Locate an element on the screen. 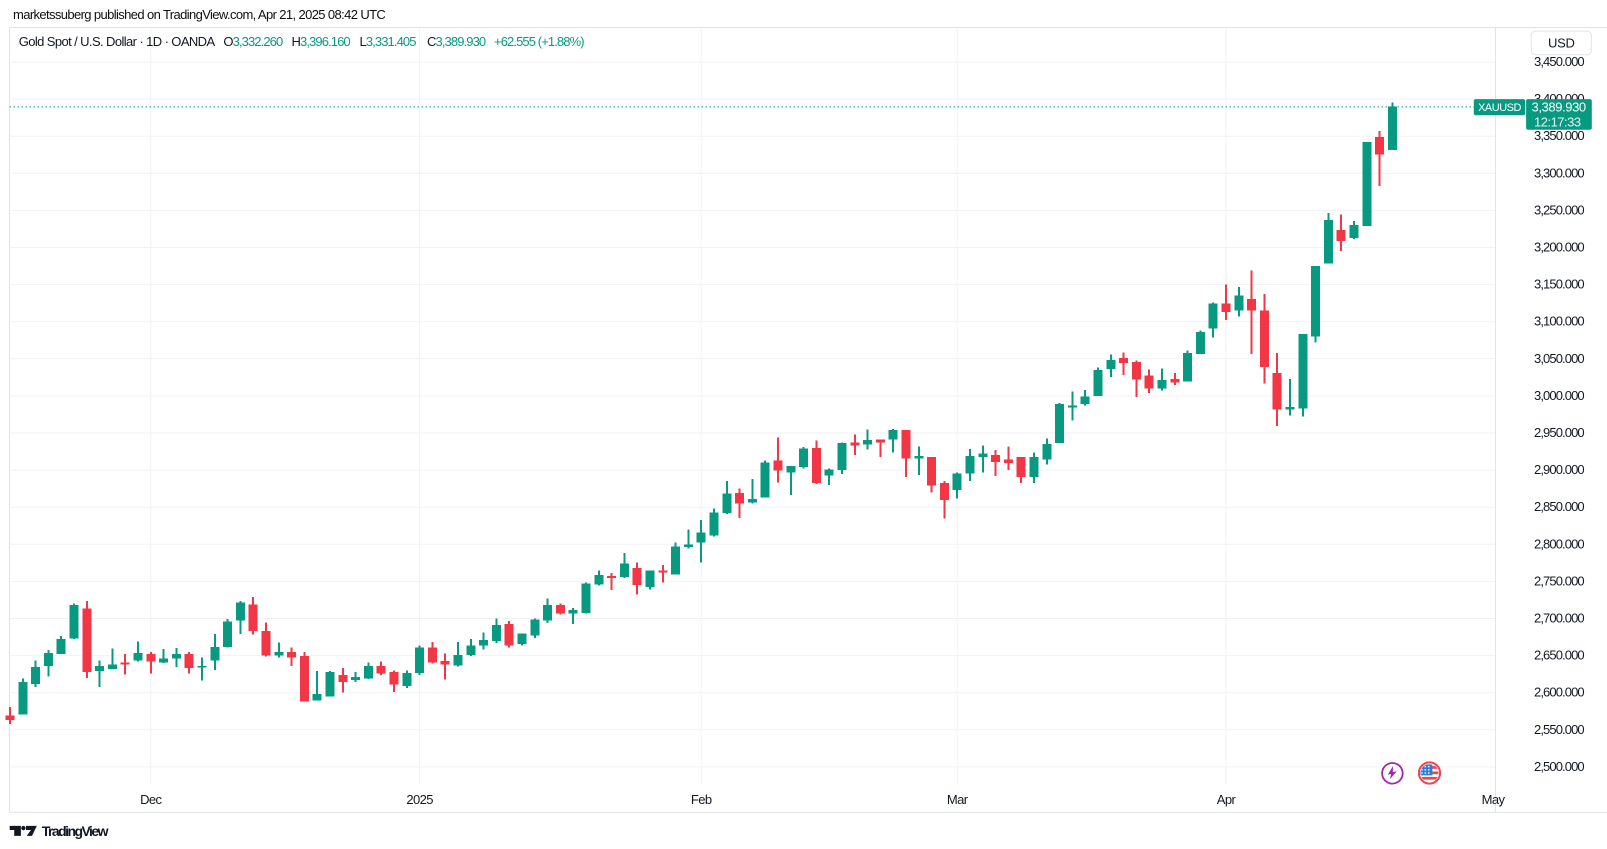 The width and height of the screenshot is (1607, 849). svg-text: 3,450.000 is located at coordinates (1559, 61).